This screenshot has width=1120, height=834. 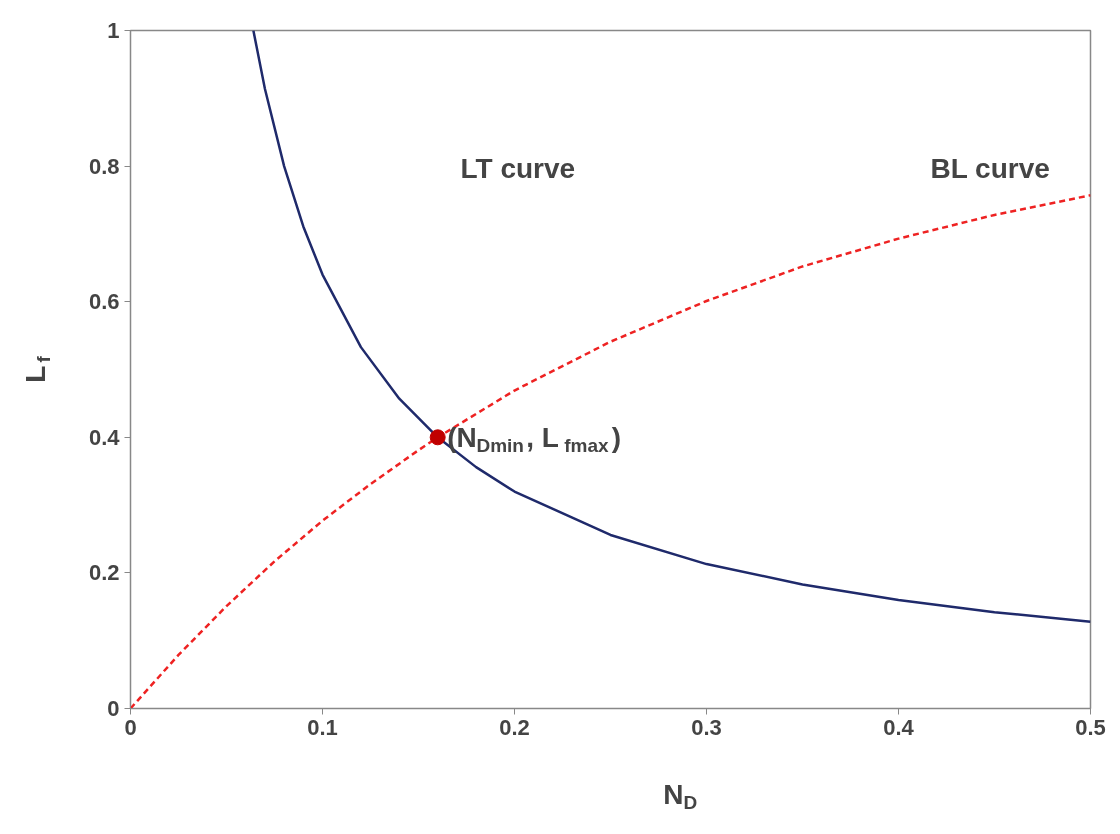 I want to click on y-tick-label: 0.6, so click(x=104, y=302).